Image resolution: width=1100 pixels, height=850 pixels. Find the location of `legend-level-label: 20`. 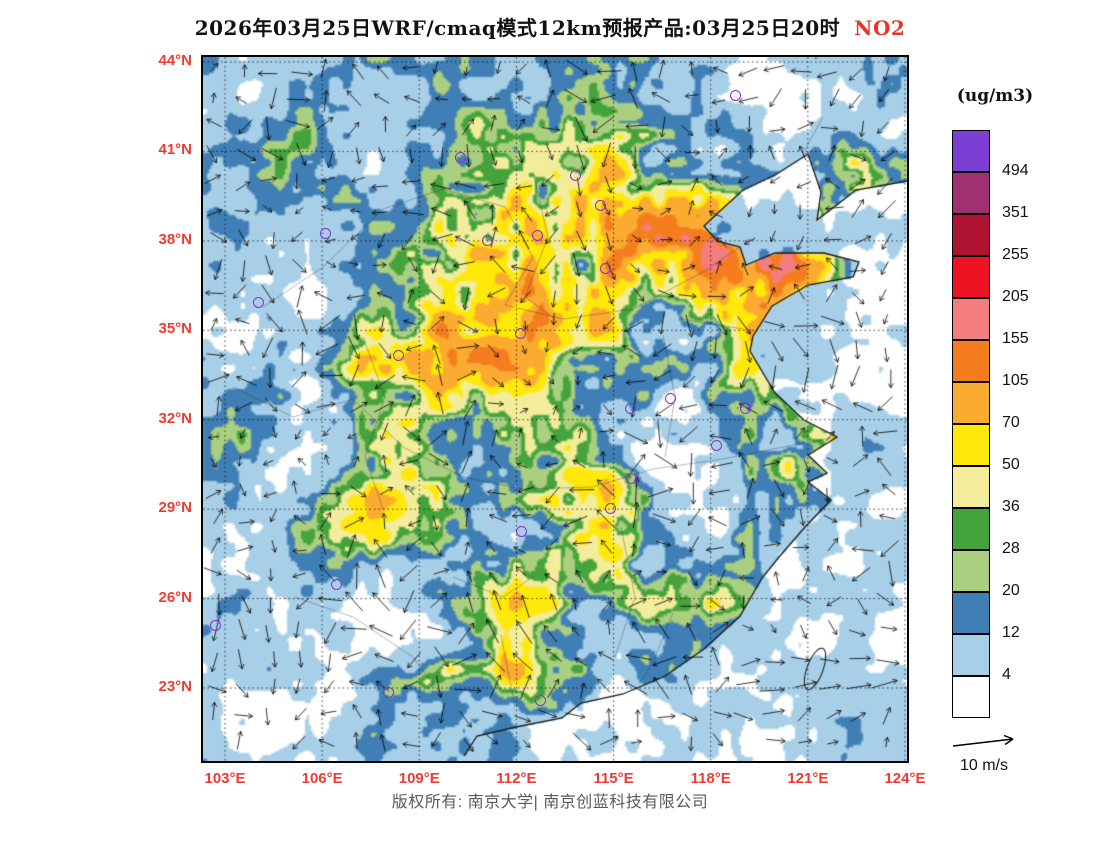

legend-level-label: 20 is located at coordinates (1011, 590).